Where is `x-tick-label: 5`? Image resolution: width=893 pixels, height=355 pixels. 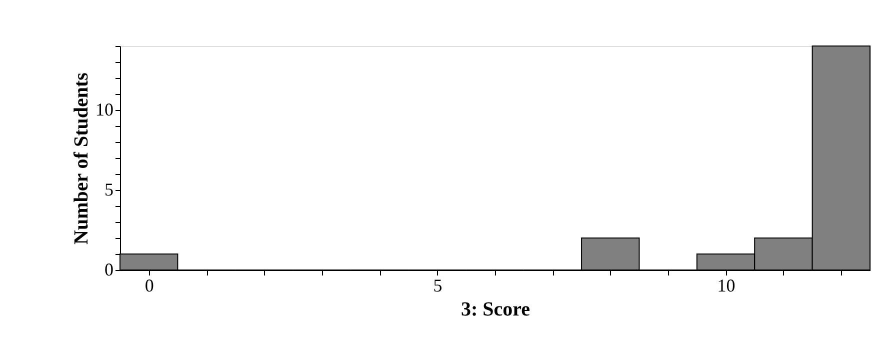 x-tick-label: 5 is located at coordinates (437, 286).